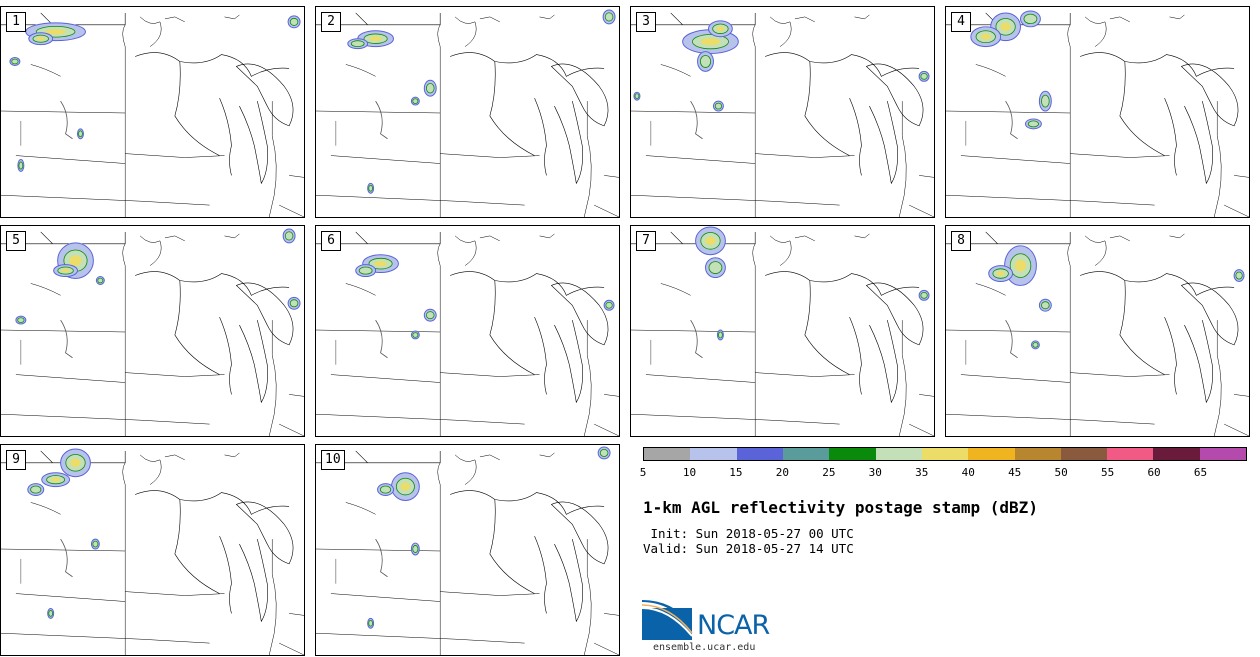  Describe the element at coordinates (961, 241) in the screenshot. I see `member-number-label: 8` at that location.